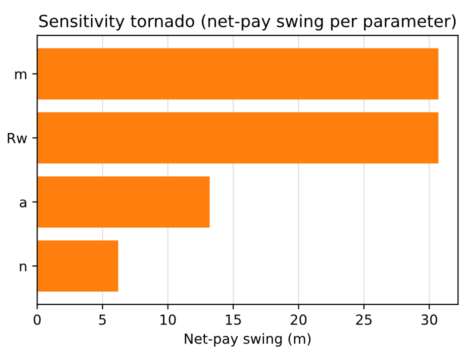 The width and height of the screenshot is (465, 354). What do you see at coordinates (233, 319) in the screenshot?
I see `x-tick-label: 15` at bounding box center [233, 319].